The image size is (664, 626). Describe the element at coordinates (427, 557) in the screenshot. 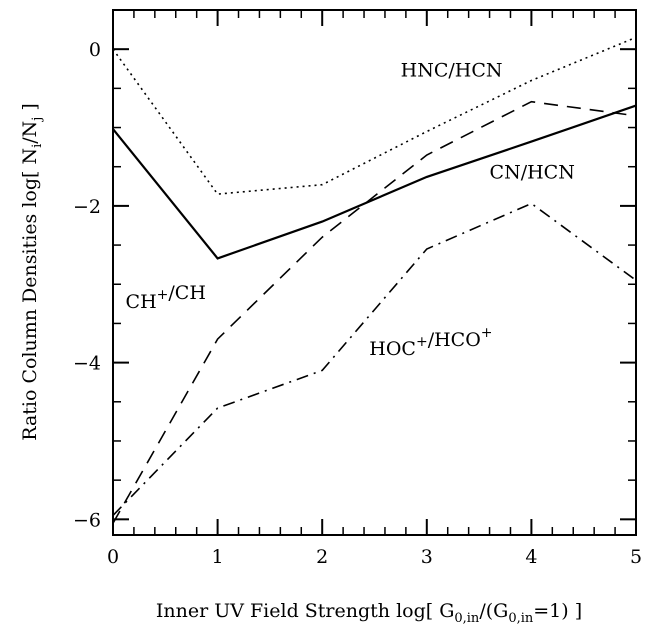

I see `x-tick-label: 3` at that location.